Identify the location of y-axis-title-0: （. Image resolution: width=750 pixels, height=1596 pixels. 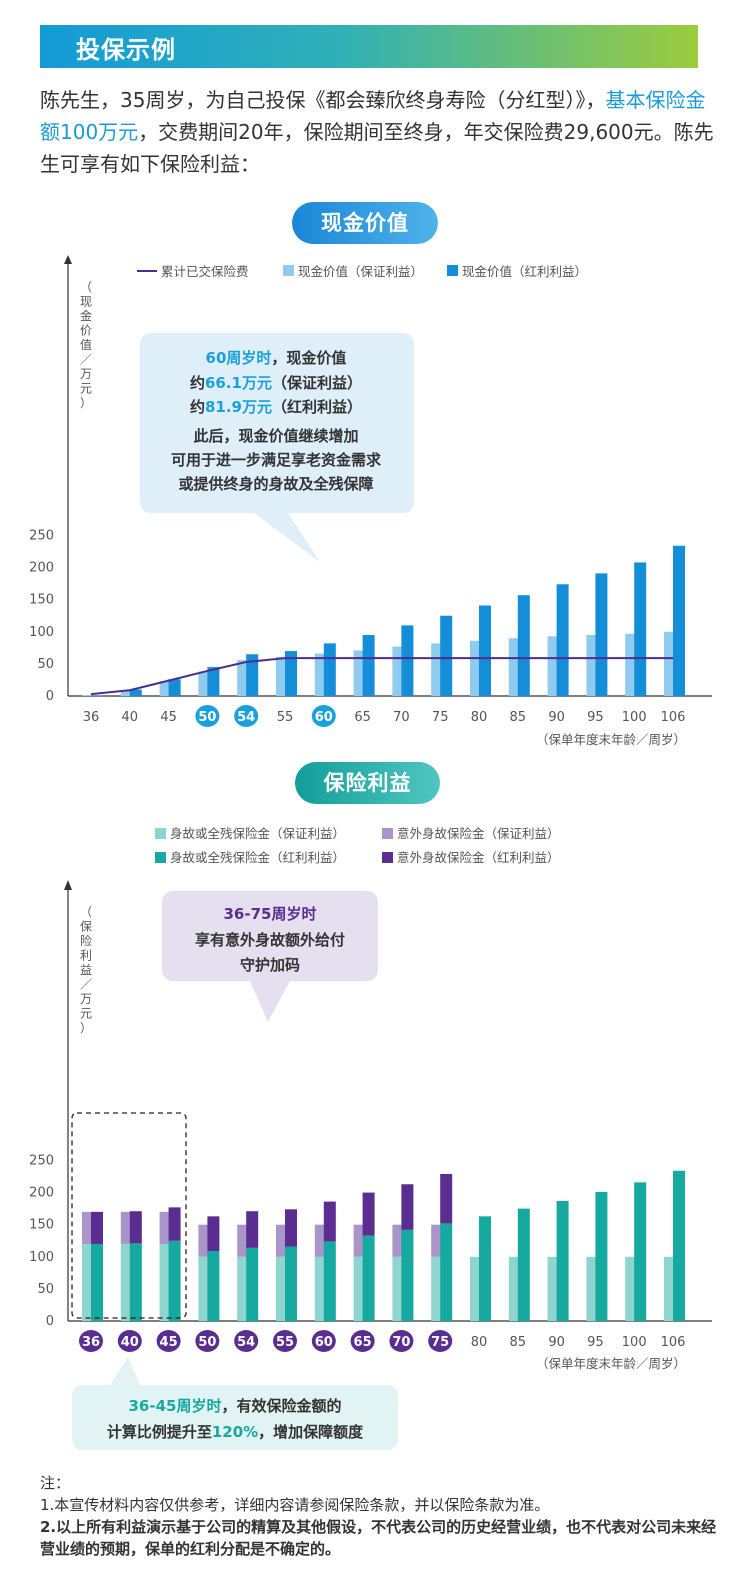
(86, 287).